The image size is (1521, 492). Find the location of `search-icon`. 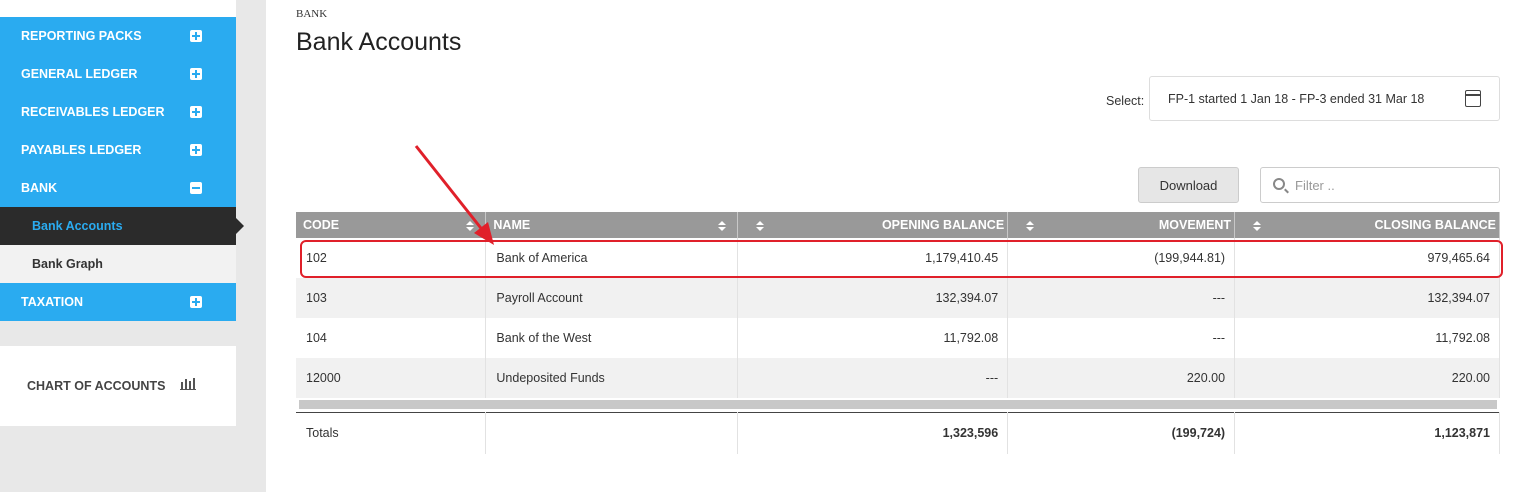

search-icon is located at coordinates (1279, 184).